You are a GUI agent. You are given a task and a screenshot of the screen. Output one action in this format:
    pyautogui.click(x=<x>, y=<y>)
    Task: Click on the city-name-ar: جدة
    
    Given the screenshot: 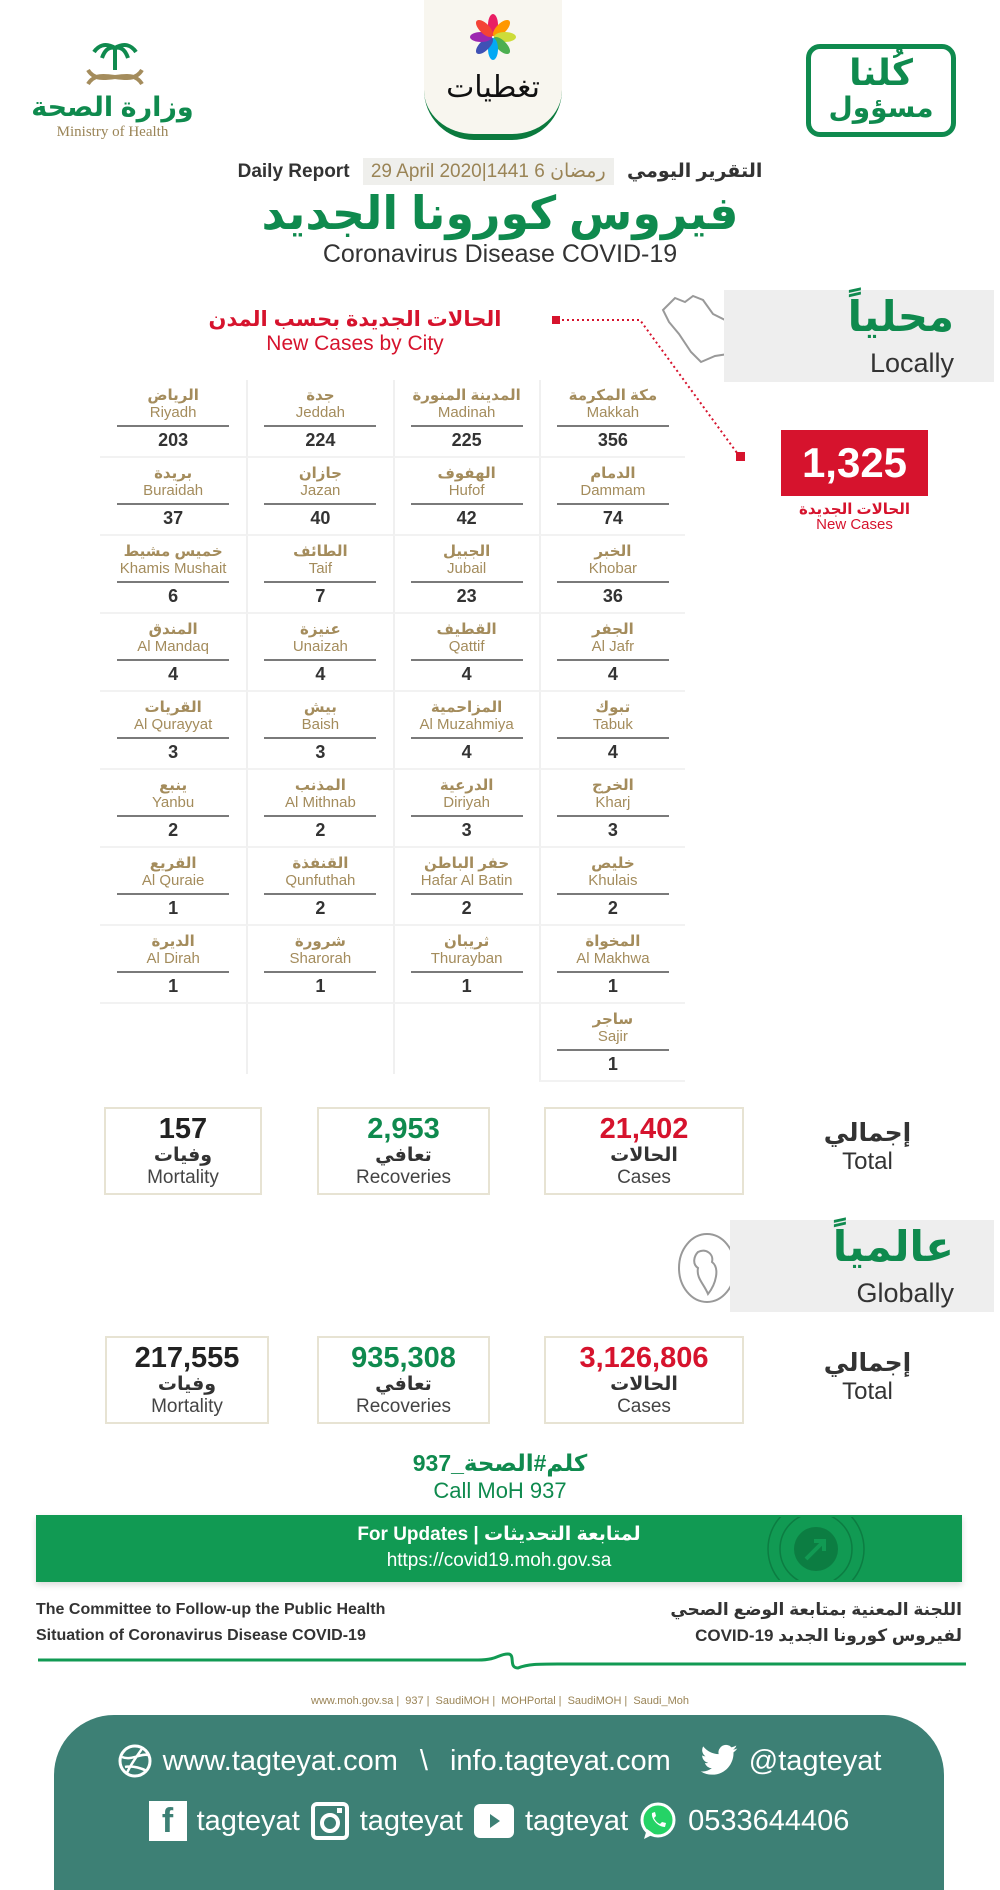 What is the action you would take?
    pyautogui.click(x=320, y=395)
    